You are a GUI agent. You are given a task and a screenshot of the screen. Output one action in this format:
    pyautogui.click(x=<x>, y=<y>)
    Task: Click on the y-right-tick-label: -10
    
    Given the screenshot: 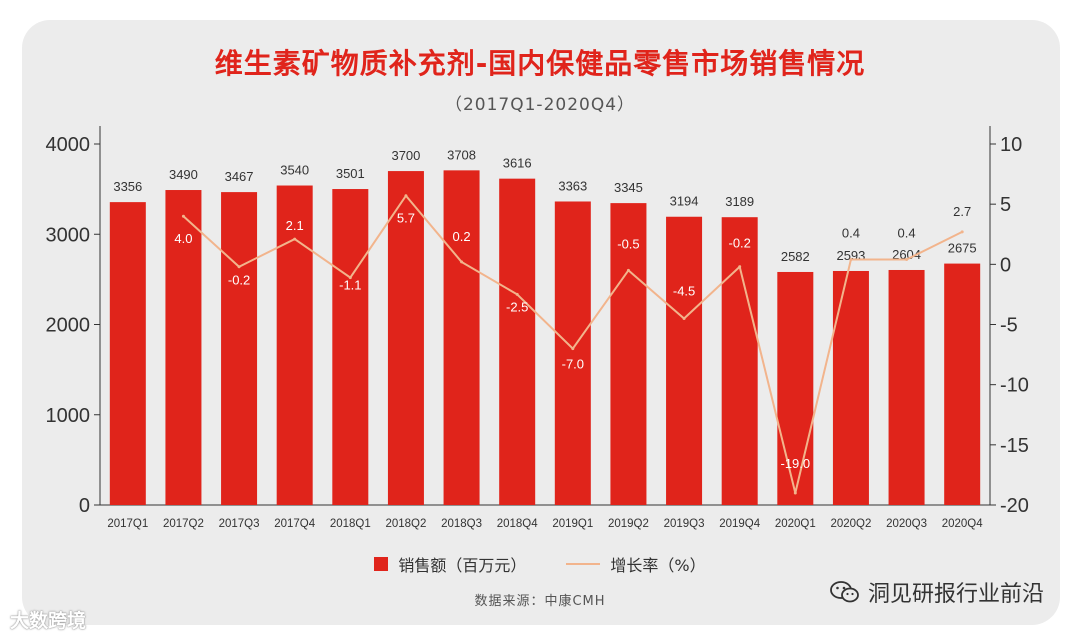 What is the action you would take?
    pyautogui.click(x=1014, y=386)
    